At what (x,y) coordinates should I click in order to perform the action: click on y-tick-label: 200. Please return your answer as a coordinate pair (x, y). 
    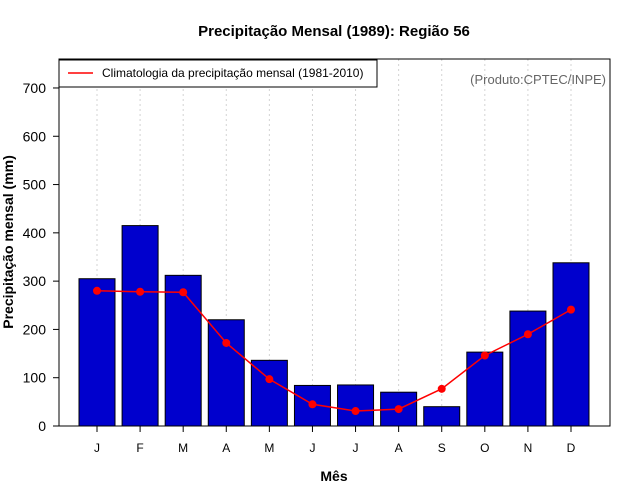
    Looking at the image, I should click on (35, 329).